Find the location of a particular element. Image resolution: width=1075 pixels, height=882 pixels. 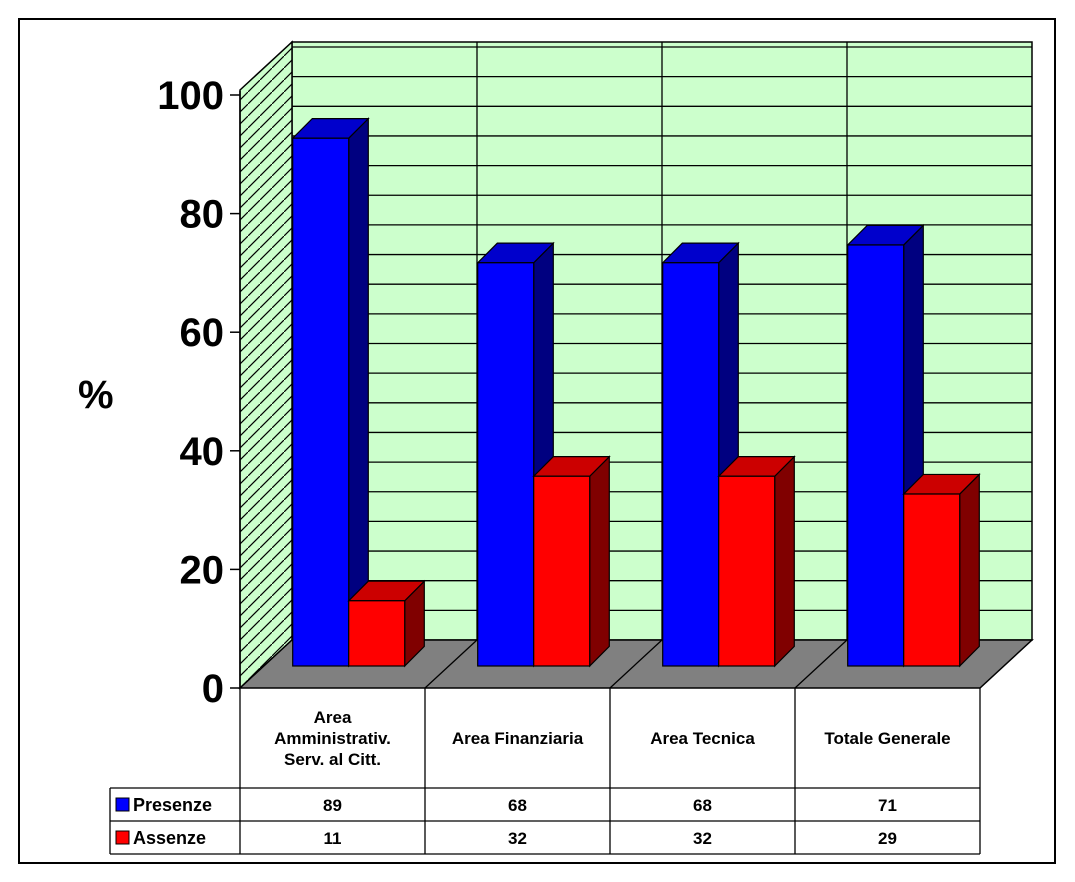

y-tick-label: 80 is located at coordinates (202, 215).